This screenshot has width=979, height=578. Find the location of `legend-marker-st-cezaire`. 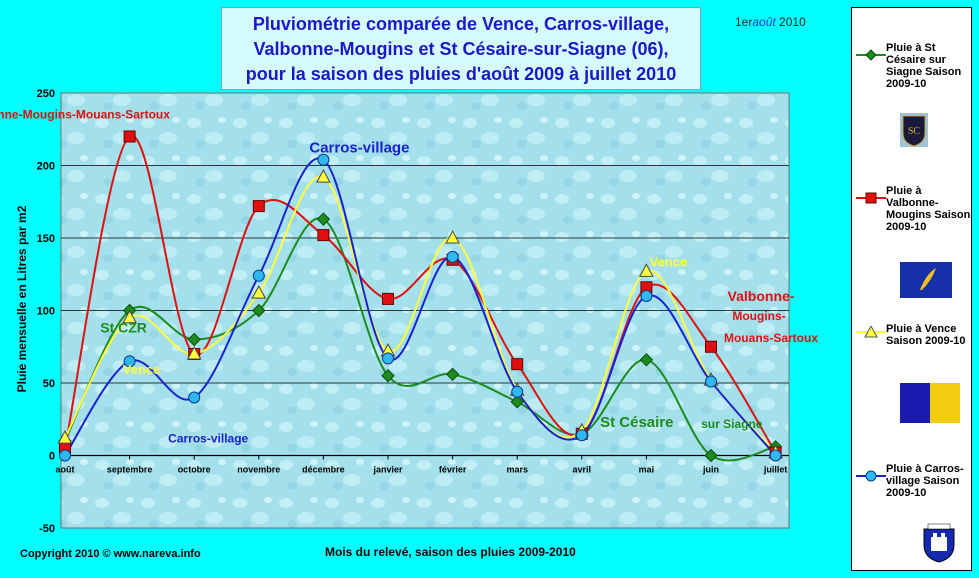

legend-marker-st-cezaire is located at coordinates (871, 55).